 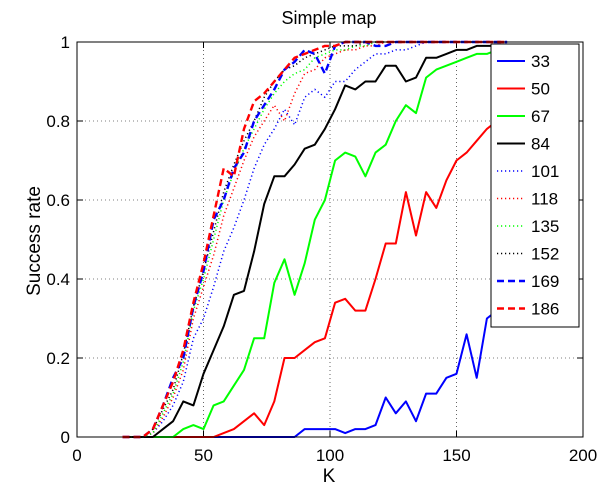 I want to click on legend-label: 118, so click(x=544, y=199).